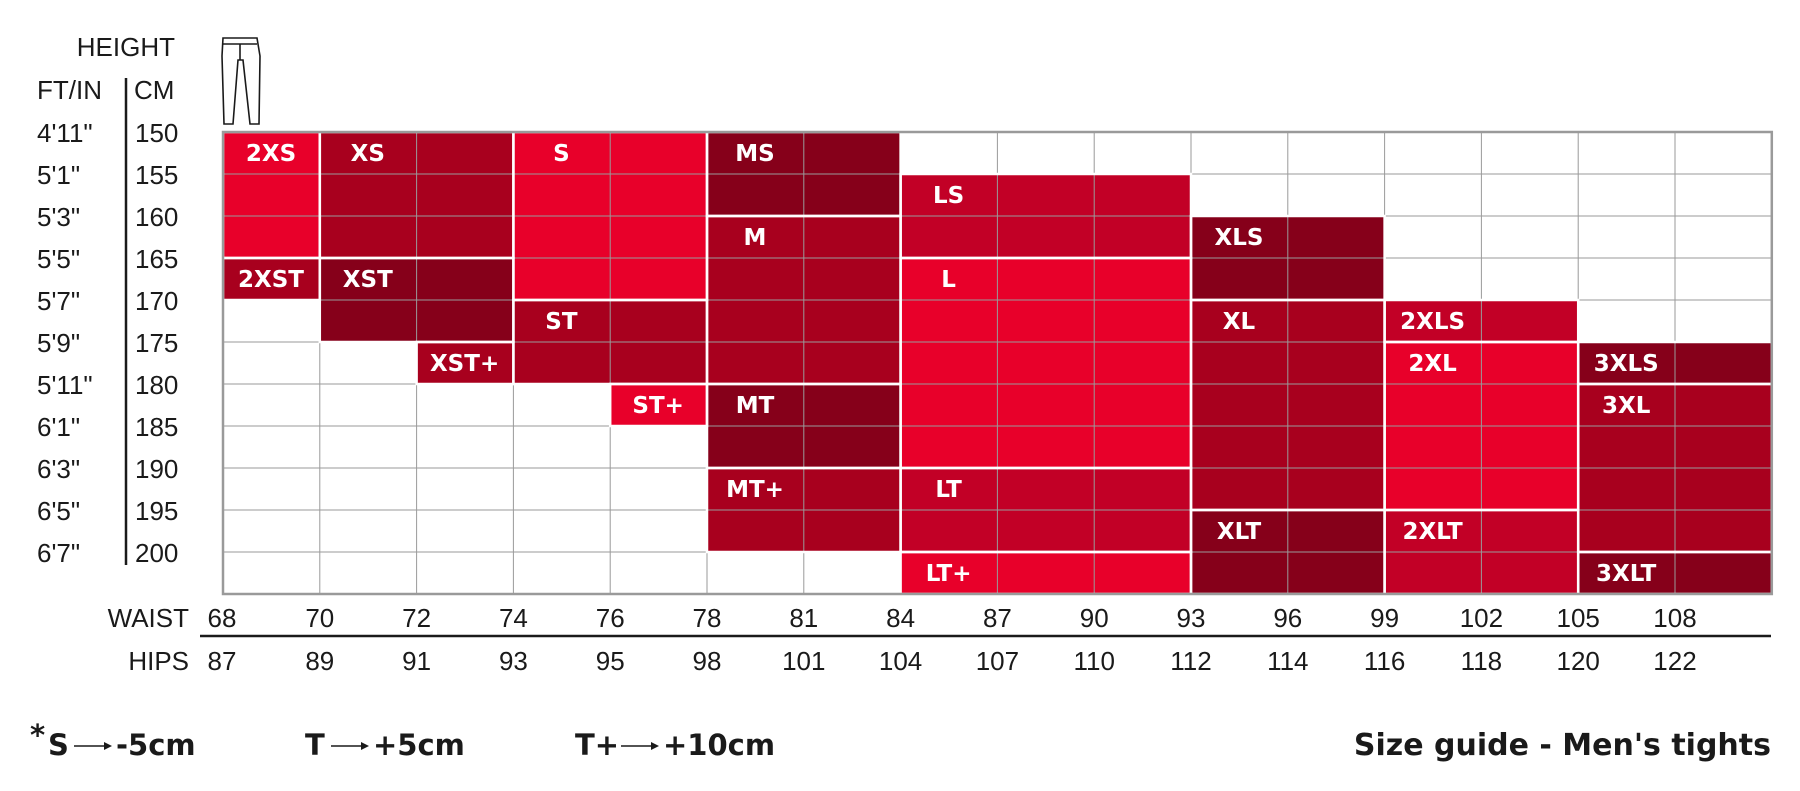  Describe the element at coordinates (1562, 745) in the screenshot. I see `chart-title: Size guide - Men's tights` at that location.